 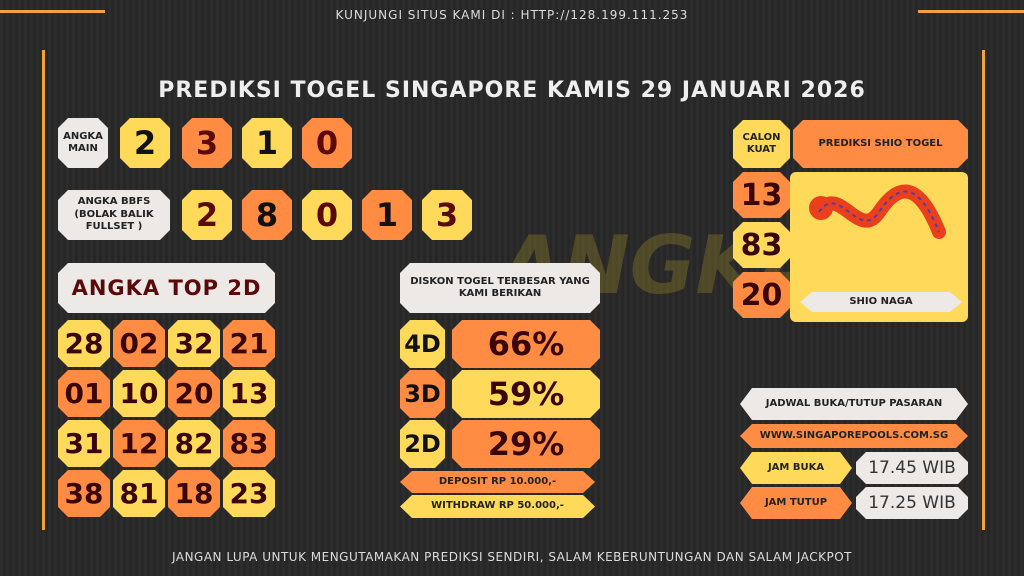 What do you see at coordinates (447, 215) in the screenshot?
I see `bbfs-digit: 3` at bounding box center [447, 215].